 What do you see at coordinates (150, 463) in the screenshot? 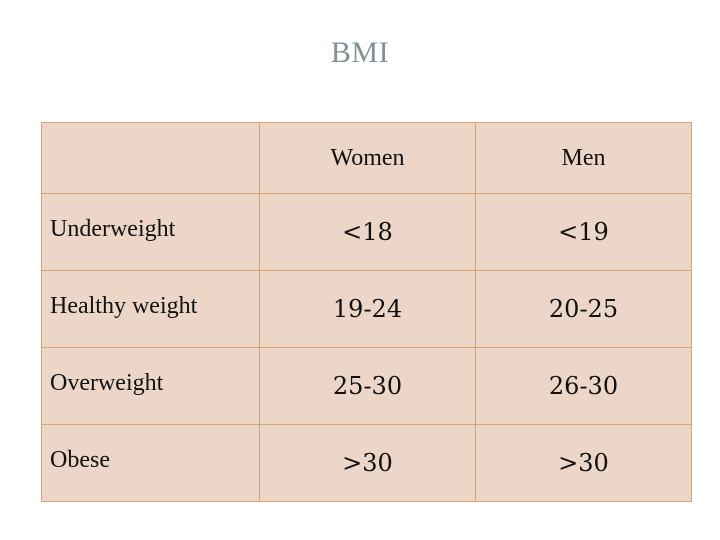
I see `category-cell: Obese` at bounding box center [150, 463].